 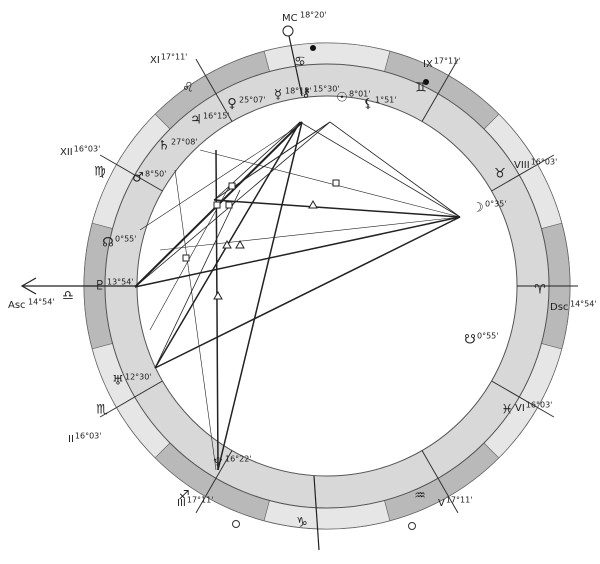 I want to click on asc-arrow, so click(x=28, y=286).